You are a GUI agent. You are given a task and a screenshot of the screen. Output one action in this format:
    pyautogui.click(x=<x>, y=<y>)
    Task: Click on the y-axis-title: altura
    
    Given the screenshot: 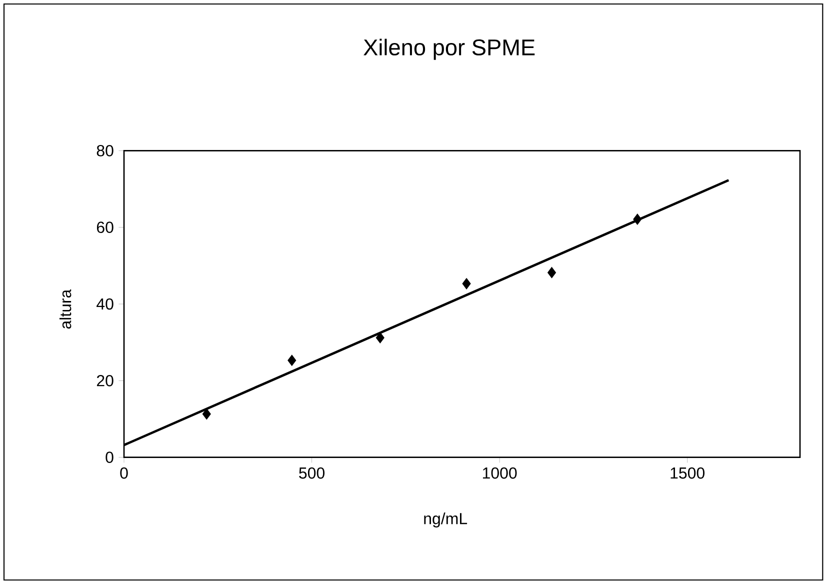 What is the action you would take?
    pyautogui.click(x=65, y=309)
    